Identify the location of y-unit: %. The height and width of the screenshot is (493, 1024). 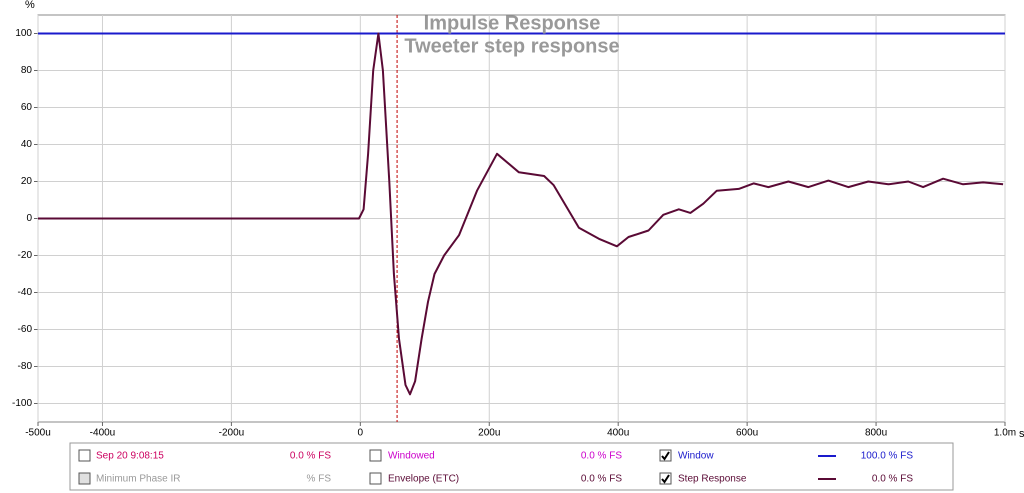
(30, 5).